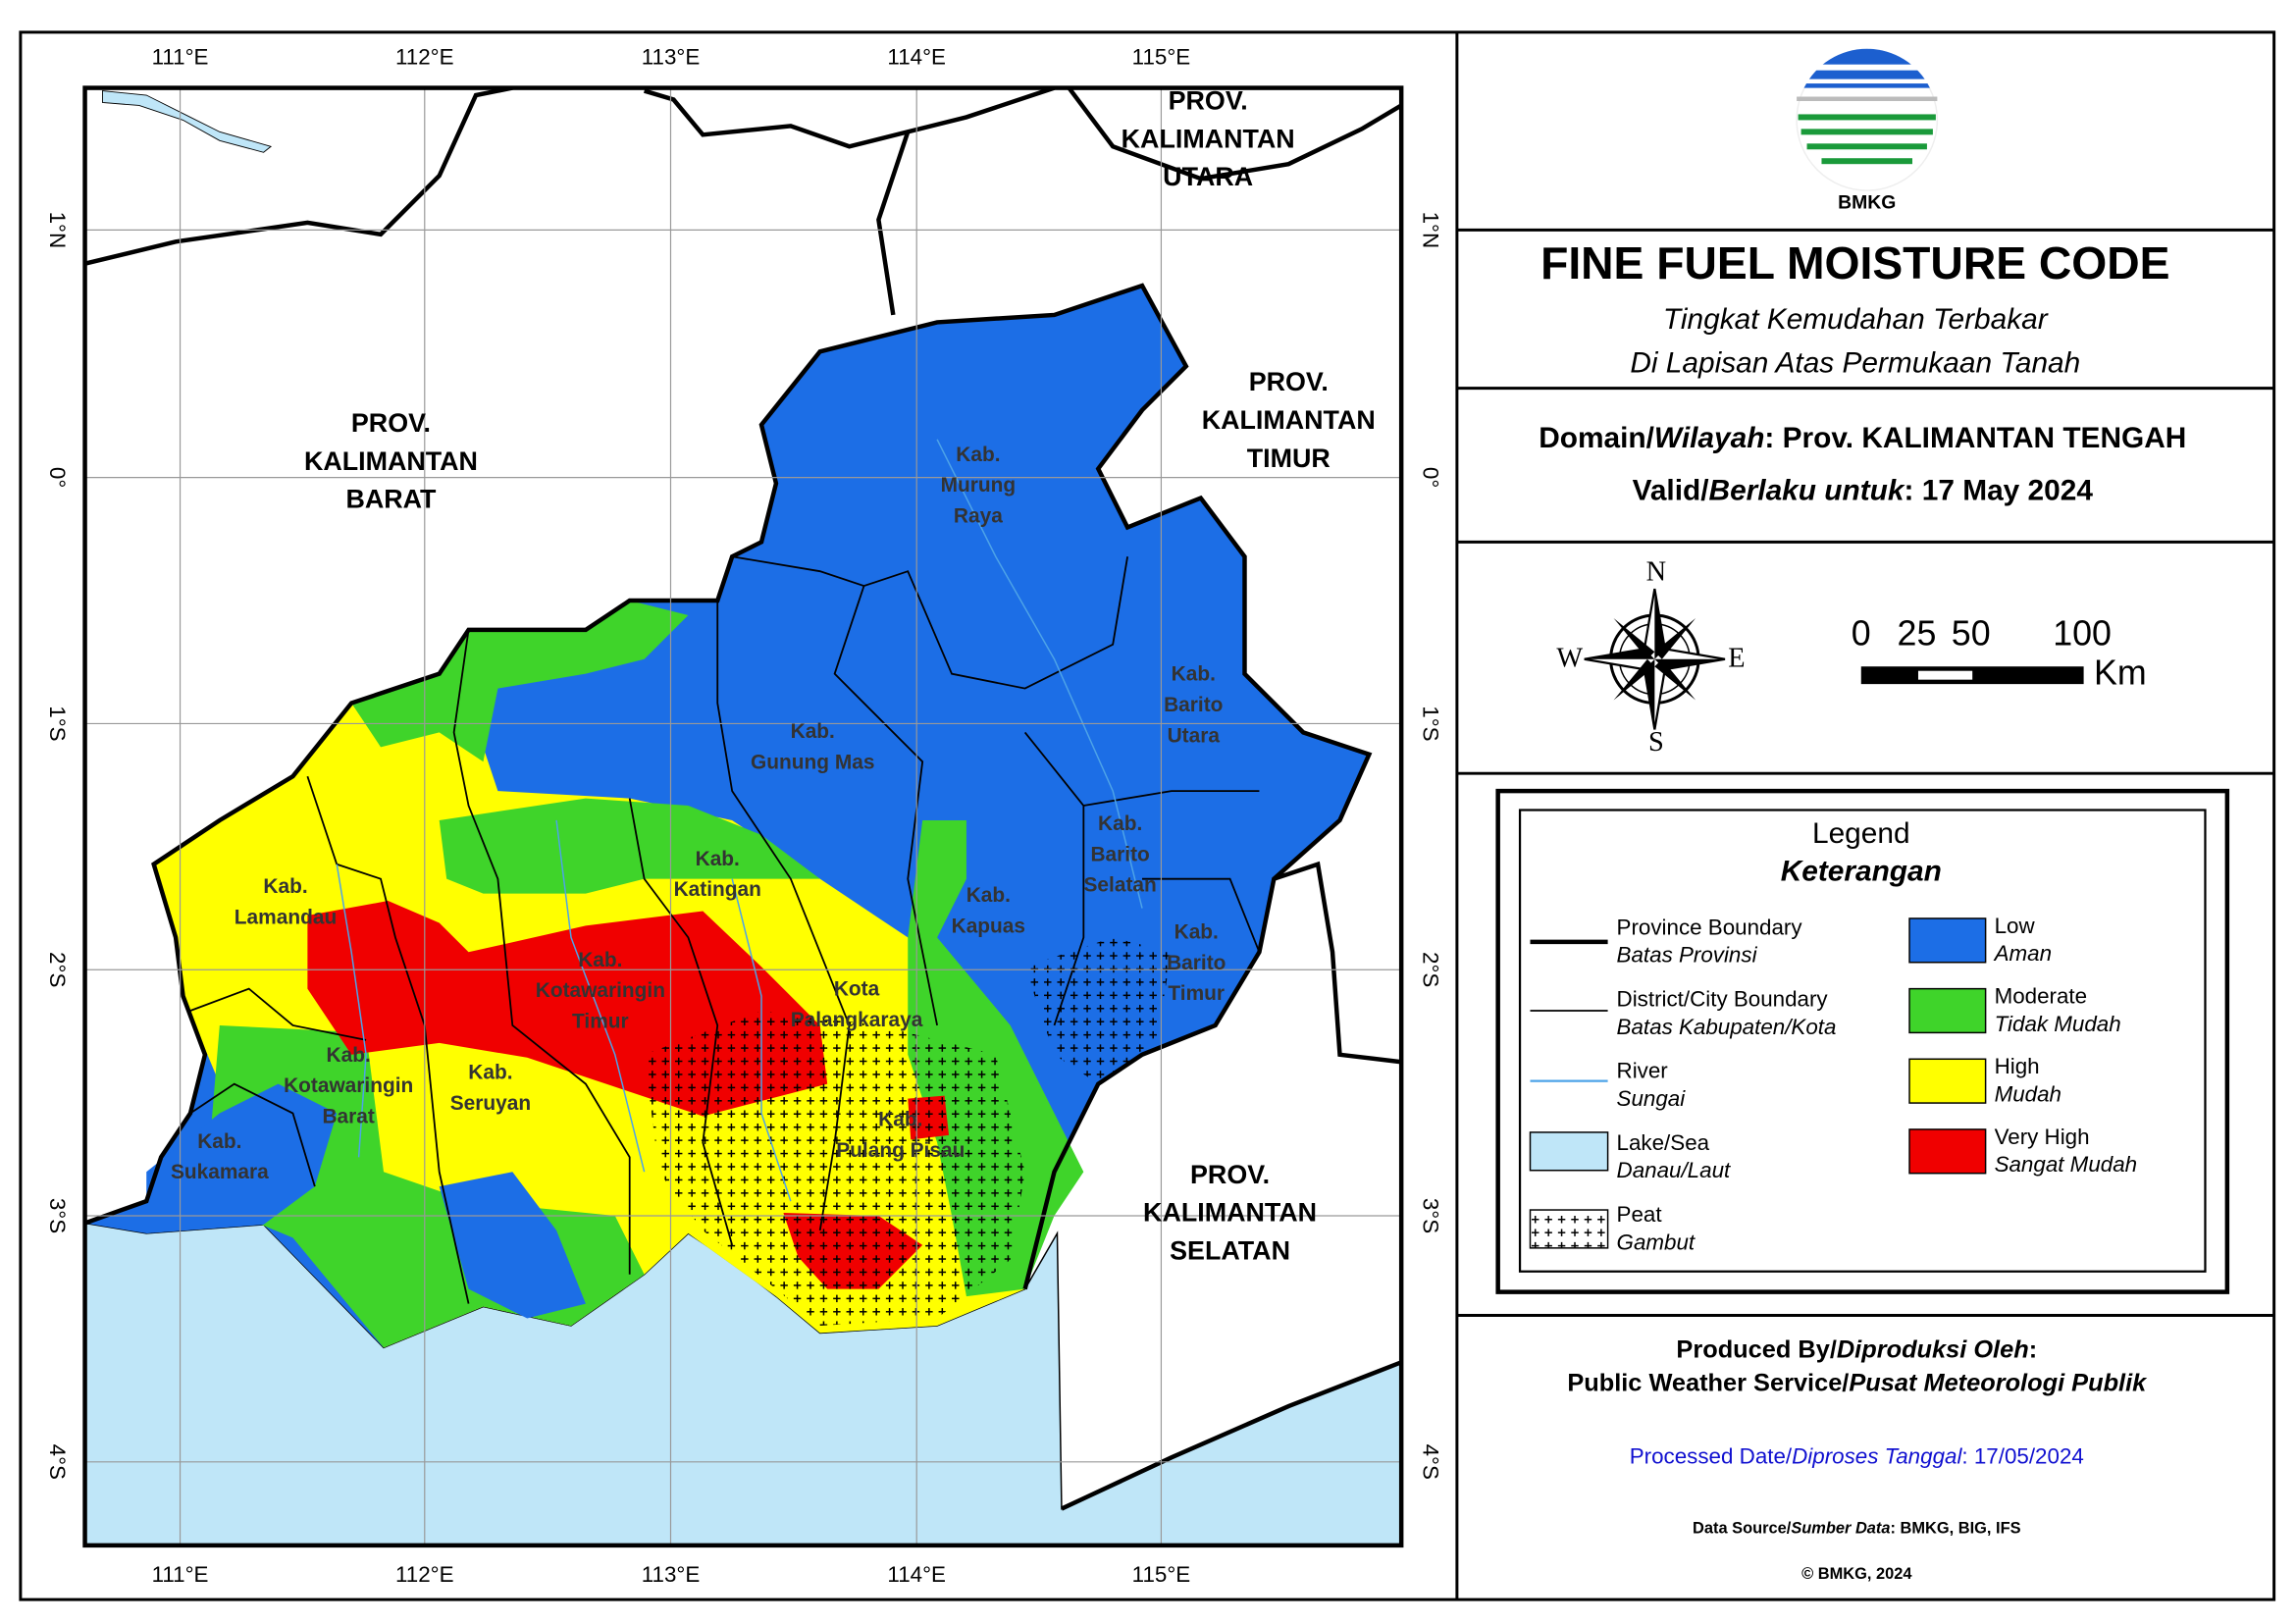 The height and width of the screenshot is (1623, 2296). What do you see at coordinates (1643, 1071) in the screenshot?
I see `legend-label: River` at bounding box center [1643, 1071].